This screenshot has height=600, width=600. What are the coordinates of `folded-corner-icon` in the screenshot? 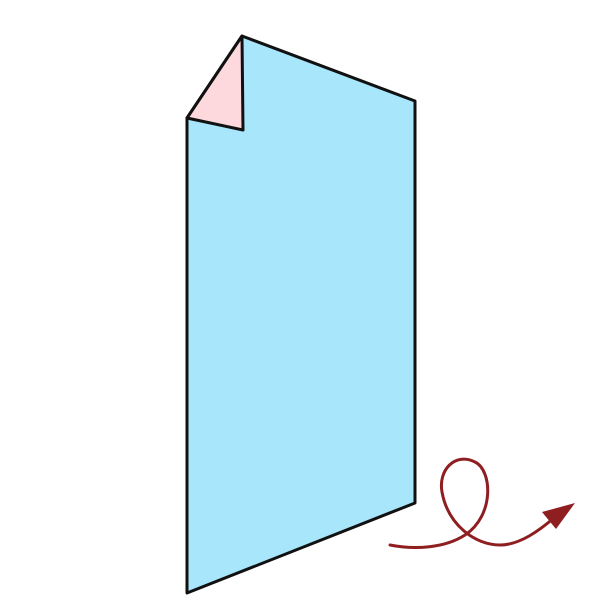 It's located at (215, 83).